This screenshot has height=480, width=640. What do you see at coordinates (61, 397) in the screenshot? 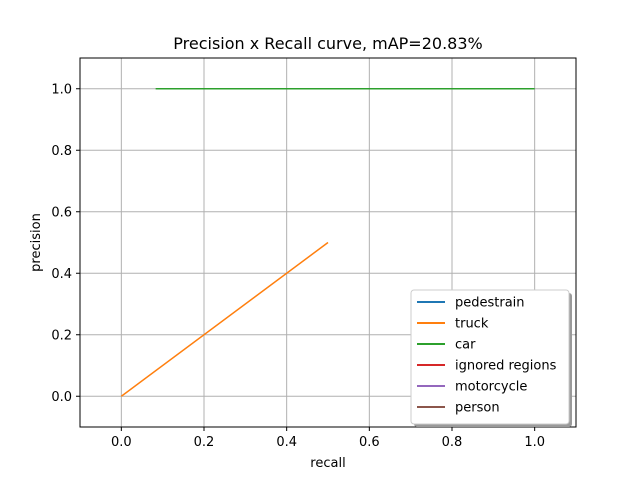
I see `y-tick-label: 0.0` at bounding box center [61, 397].